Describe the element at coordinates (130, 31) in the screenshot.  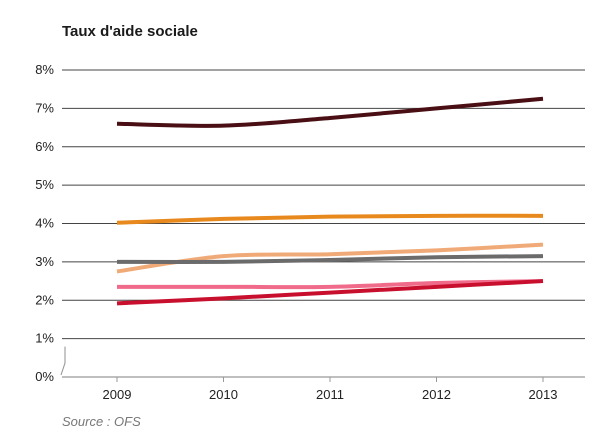
I see `chart-title: Taux d'aide sociale` at that location.